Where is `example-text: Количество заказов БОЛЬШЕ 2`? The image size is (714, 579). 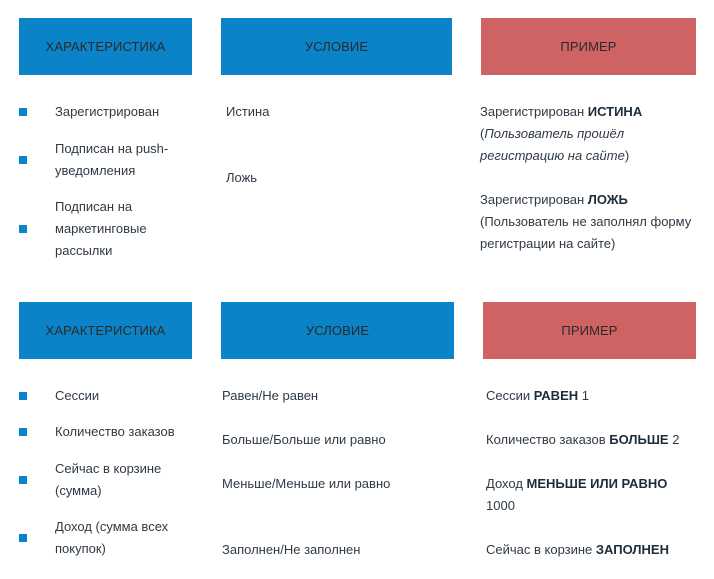 example-text: Количество заказов БОЛЬШЕ 2 is located at coordinates (583, 439).